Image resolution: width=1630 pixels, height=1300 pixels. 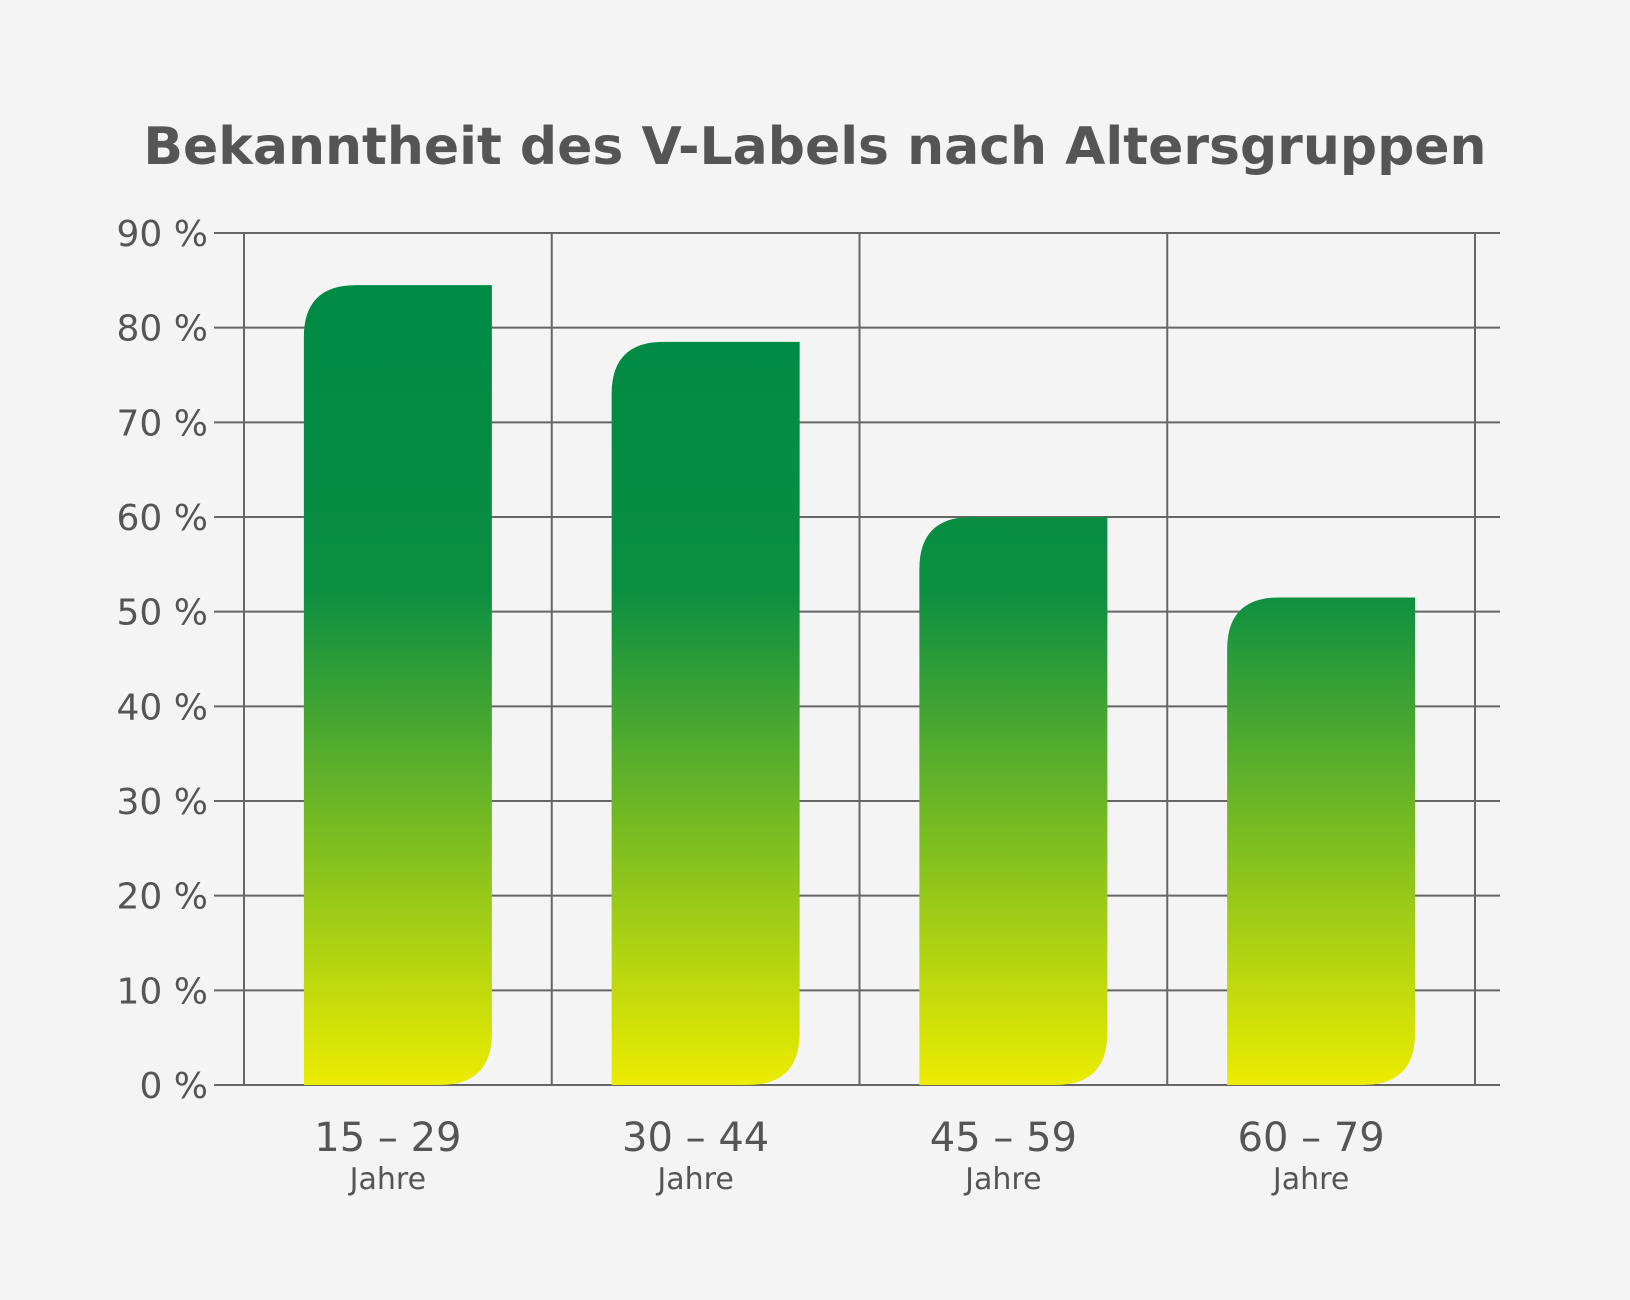 I want to click on y-tick-label: 10 %, so click(x=162, y=991).